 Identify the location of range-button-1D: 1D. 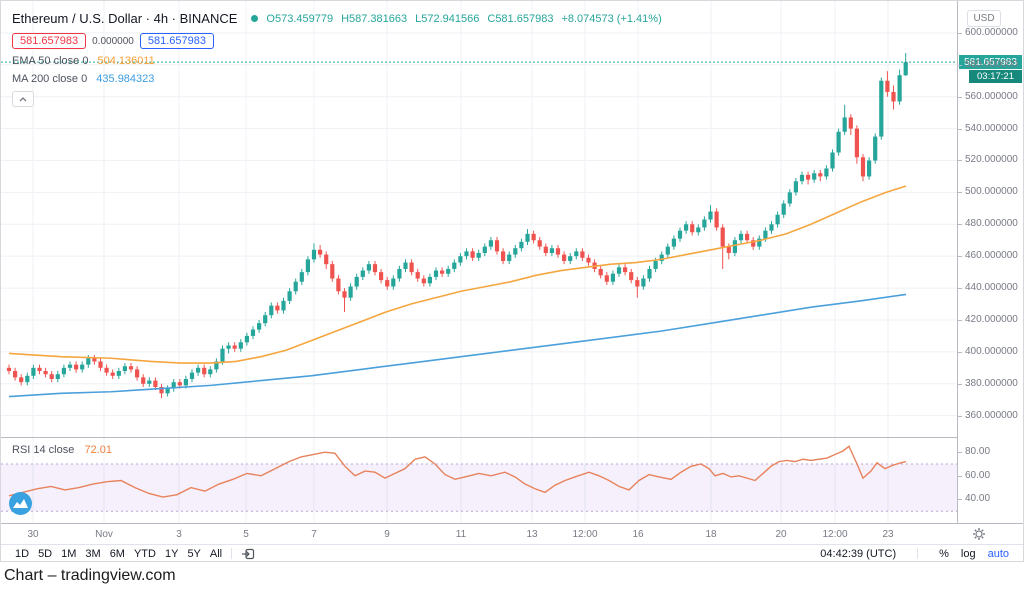
(22, 553).